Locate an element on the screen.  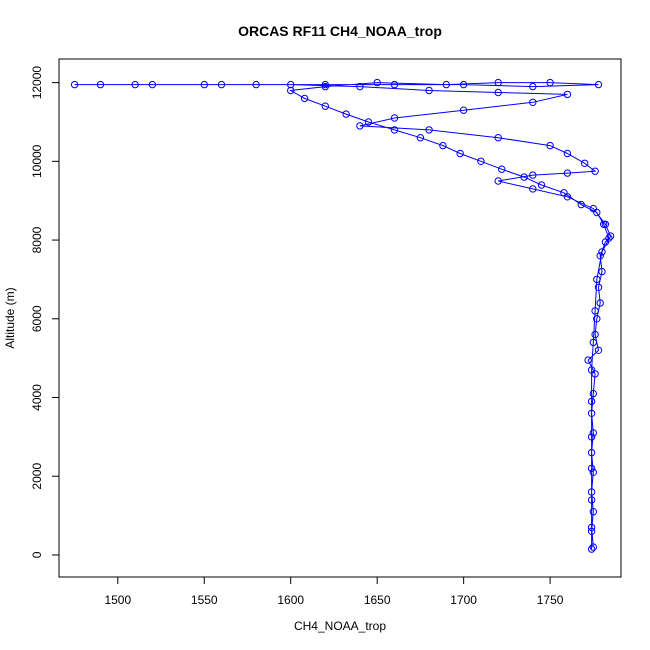
x-tick-label: 1500 is located at coordinates (117, 600).